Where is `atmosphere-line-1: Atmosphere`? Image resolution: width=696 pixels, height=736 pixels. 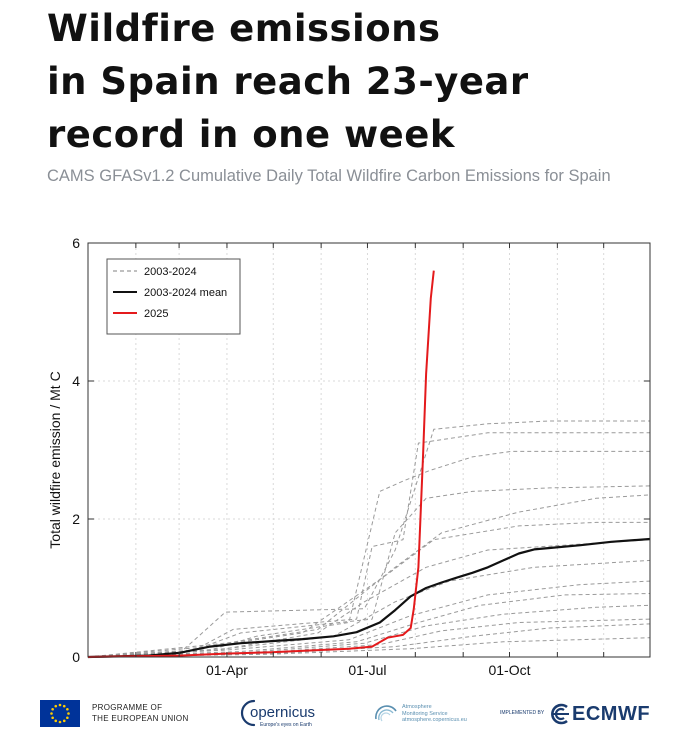 atmosphere-line-1: Atmosphere is located at coordinates (417, 707).